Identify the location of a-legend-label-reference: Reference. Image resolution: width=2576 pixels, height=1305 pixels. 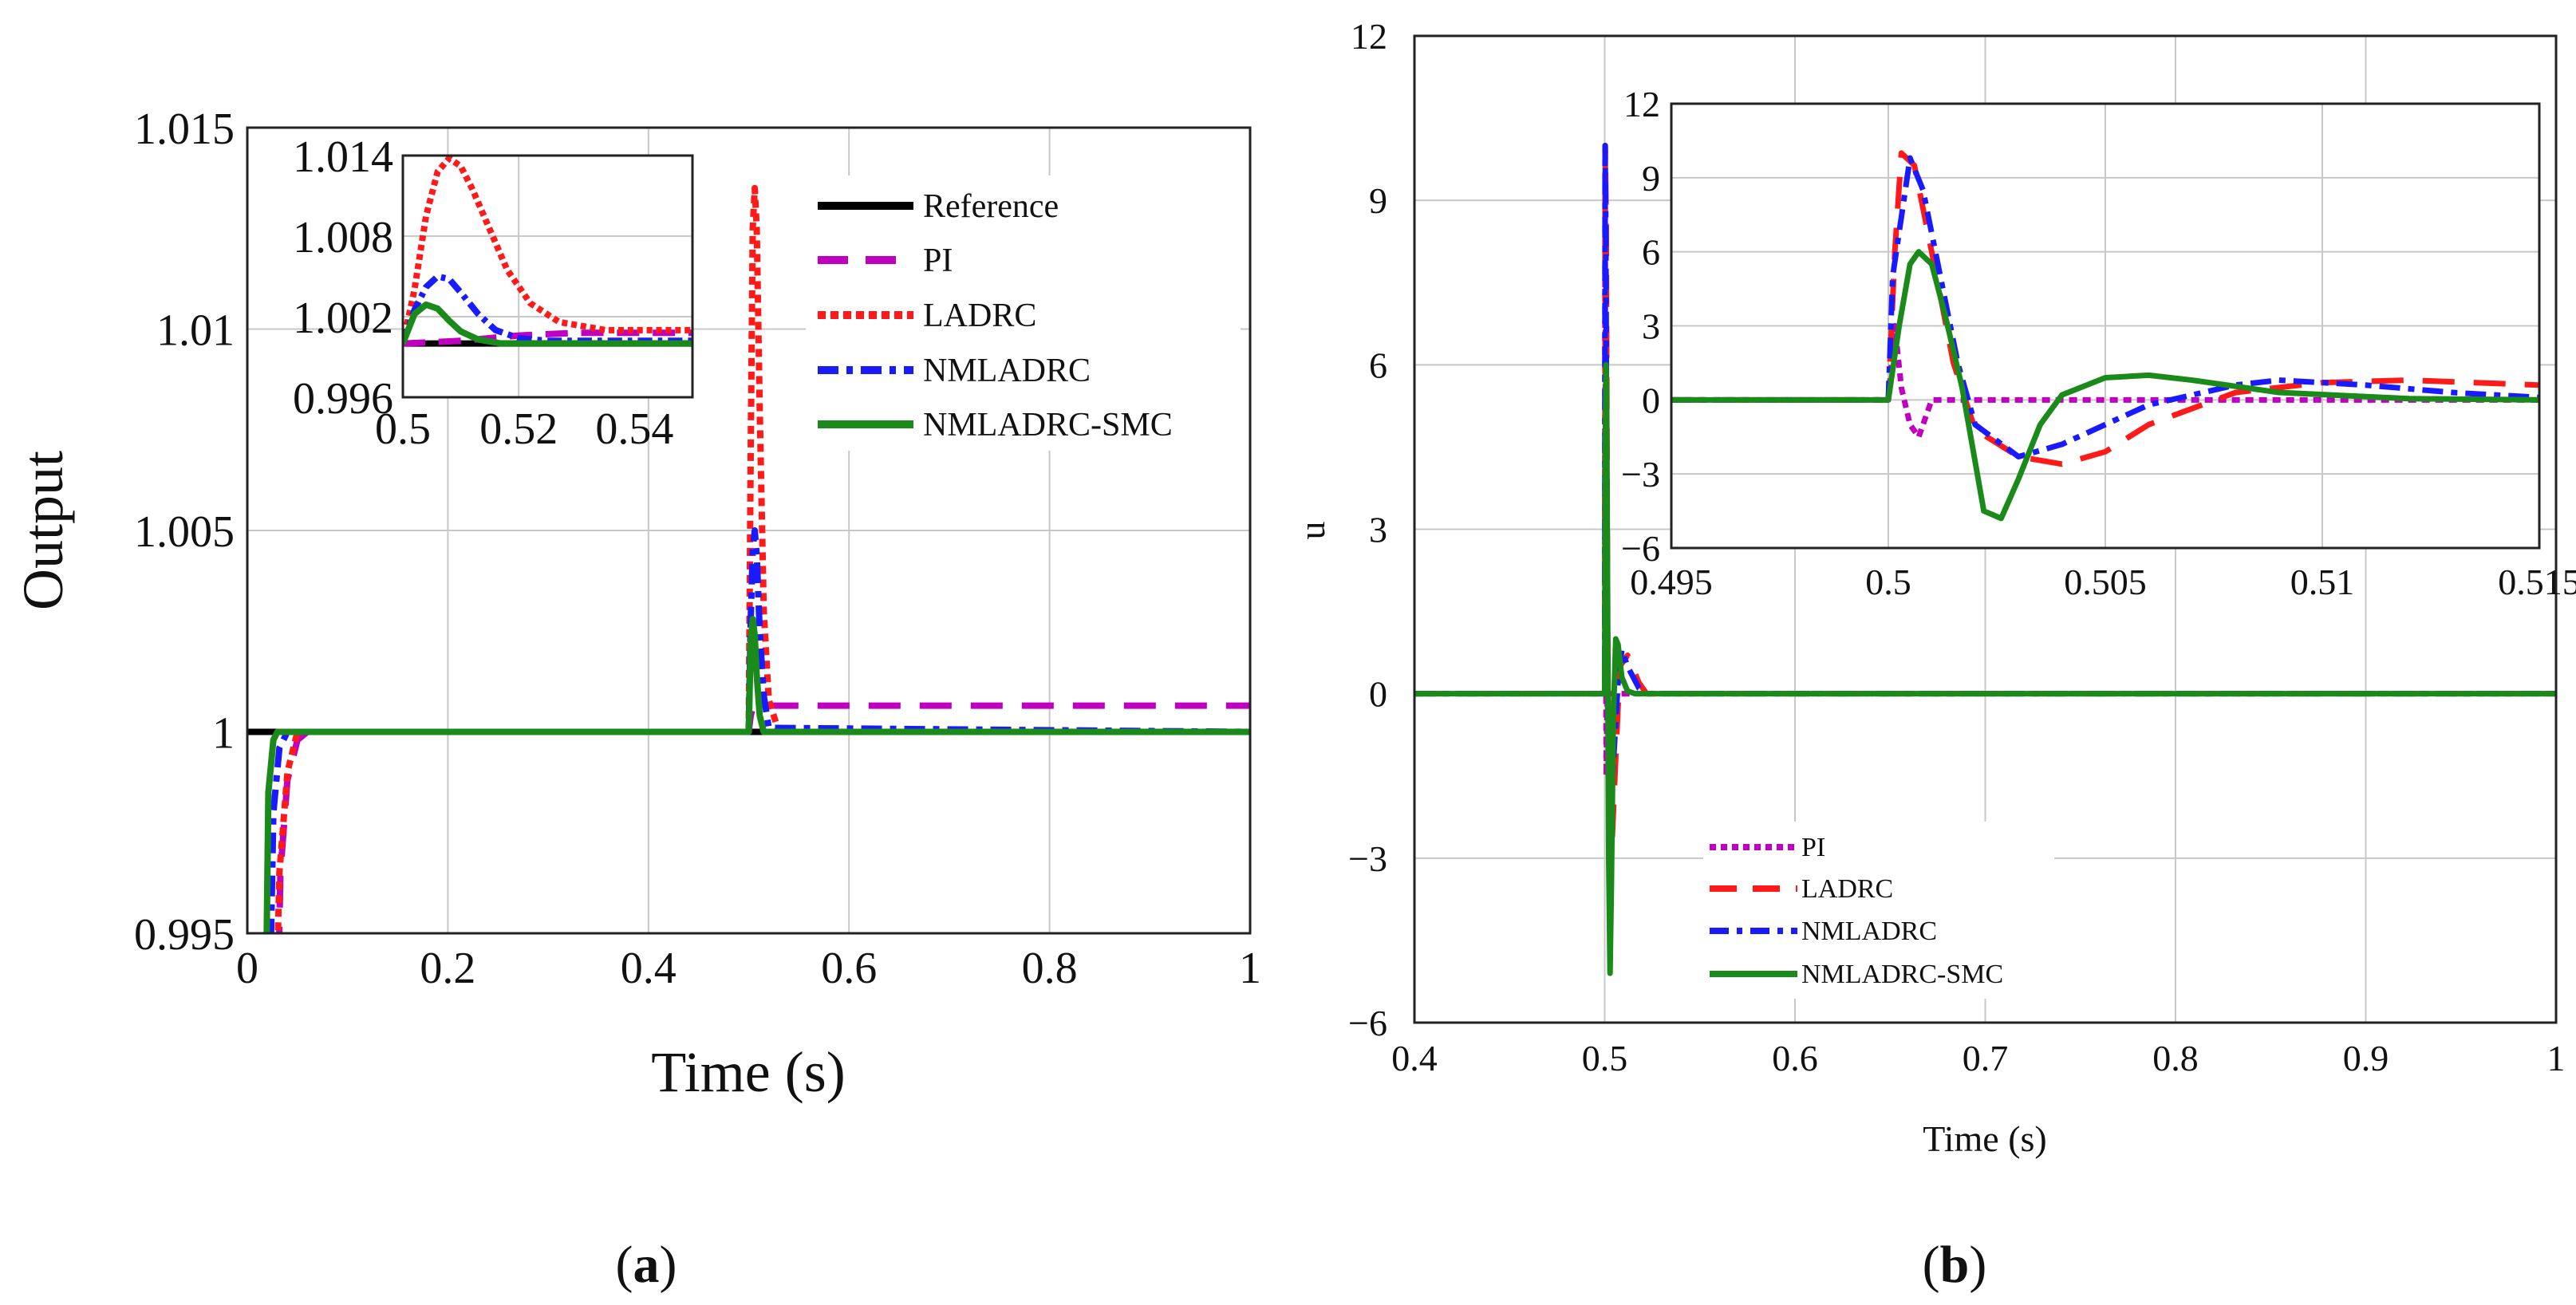
(991, 206).